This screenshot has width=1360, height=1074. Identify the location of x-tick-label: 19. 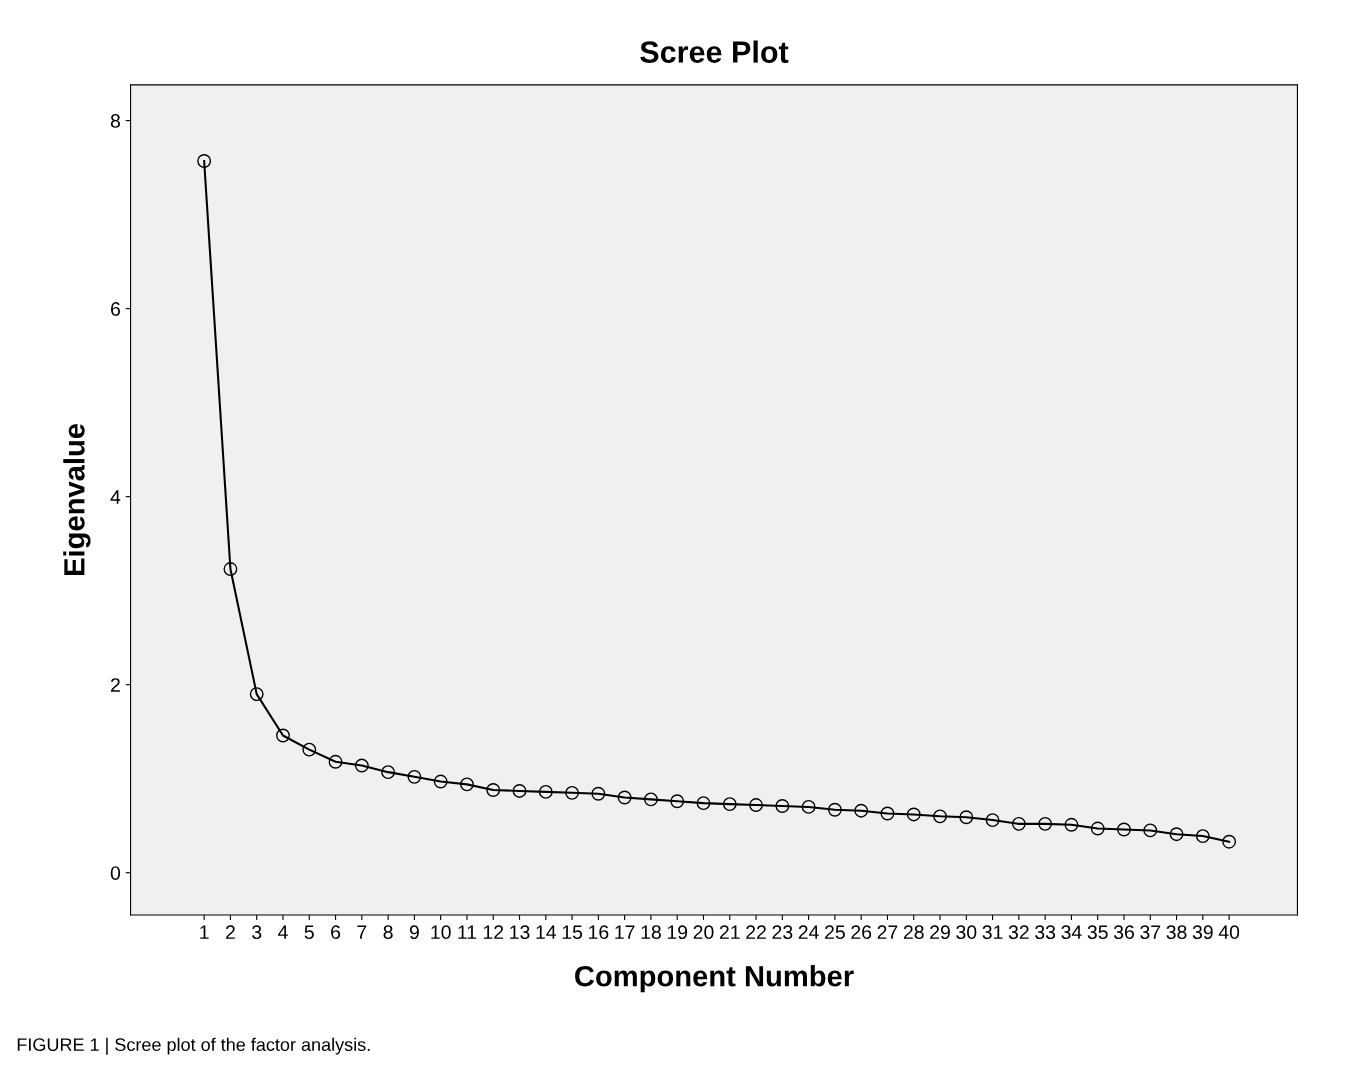
(677, 932).